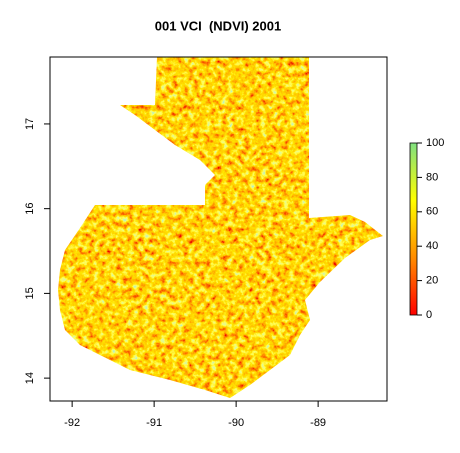  Describe the element at coordinates (432, 212) in the screenshot. I see `colorbar-tick-label: 60` at that location.